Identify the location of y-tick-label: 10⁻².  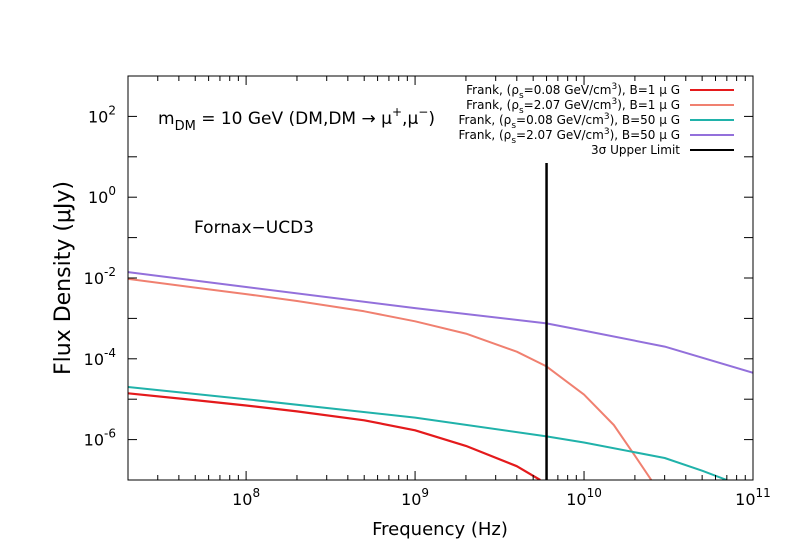
(100, 276).